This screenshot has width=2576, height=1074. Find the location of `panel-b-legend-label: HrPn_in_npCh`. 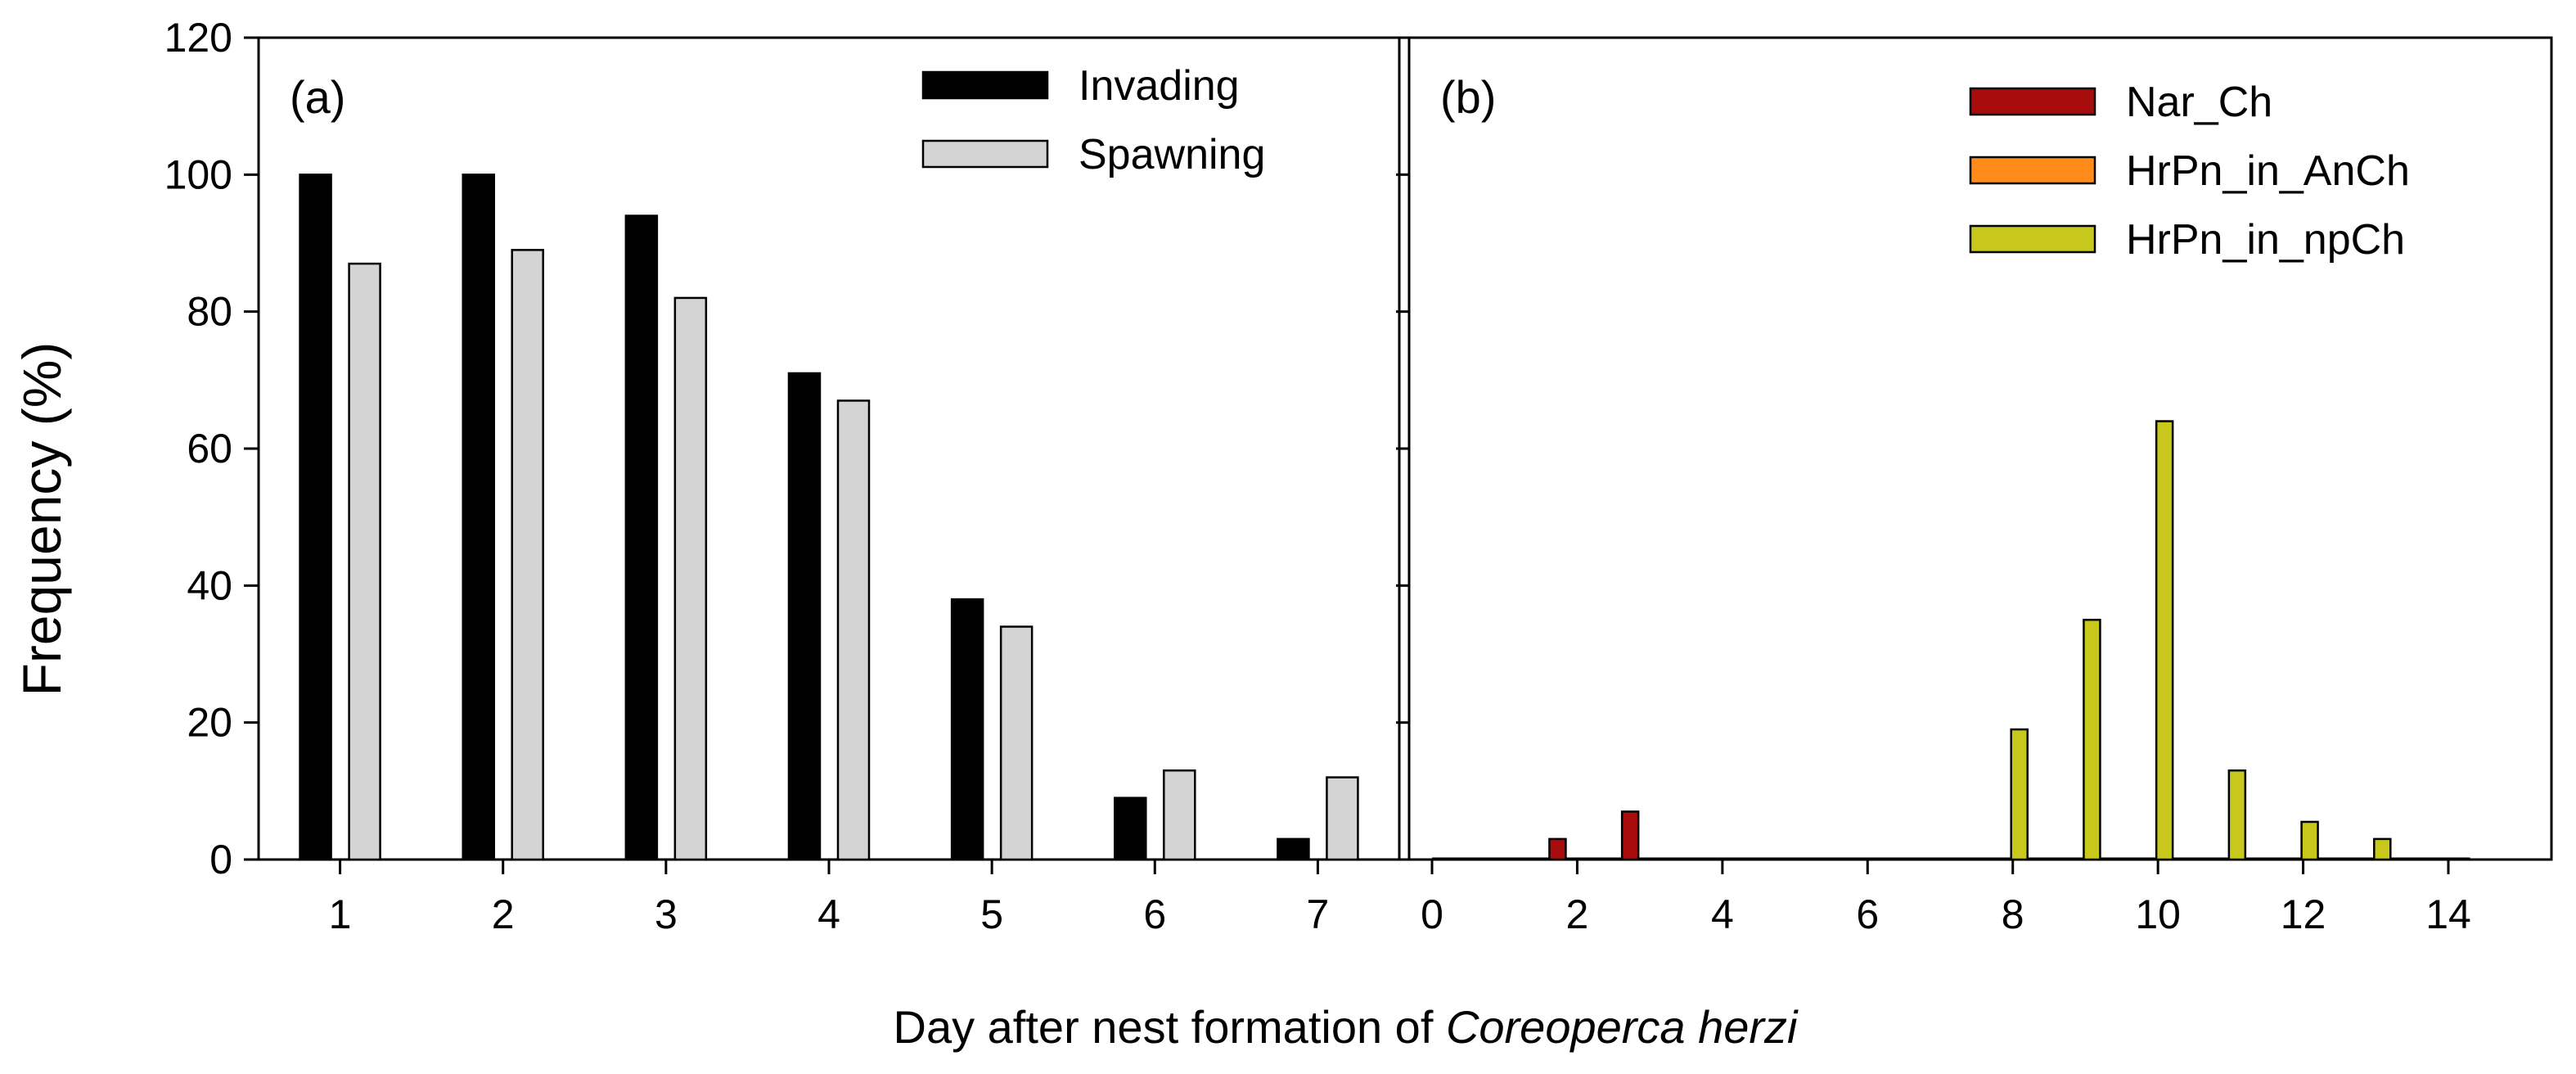

panel-b-legend-label: HrPn_in_npCh is located at coordinates (2265, 240).